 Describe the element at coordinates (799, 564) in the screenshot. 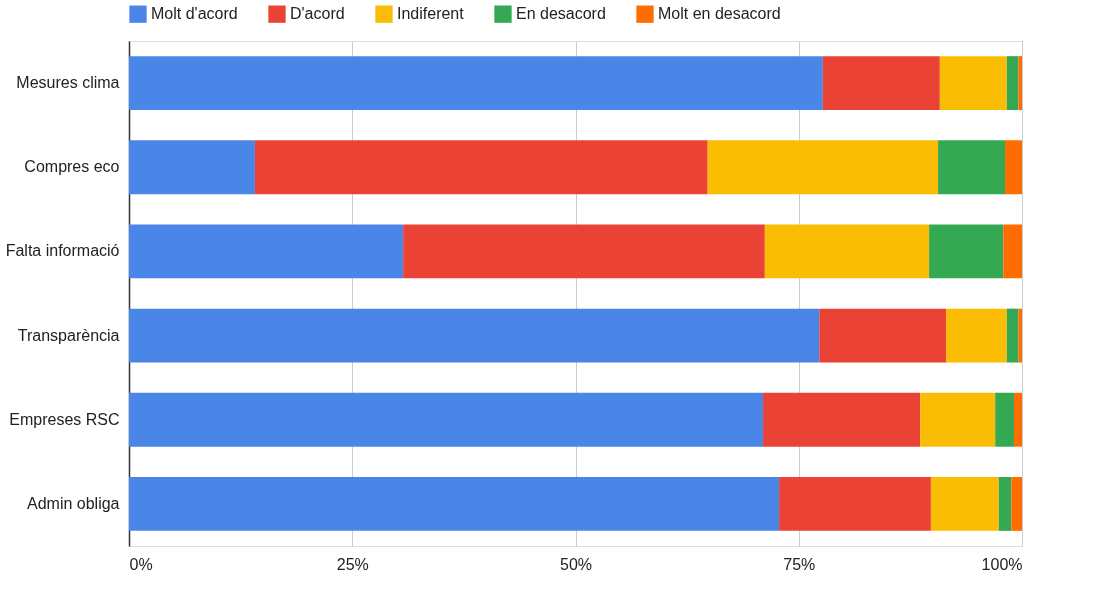

I see `x-tick-label: 75%` at that location.